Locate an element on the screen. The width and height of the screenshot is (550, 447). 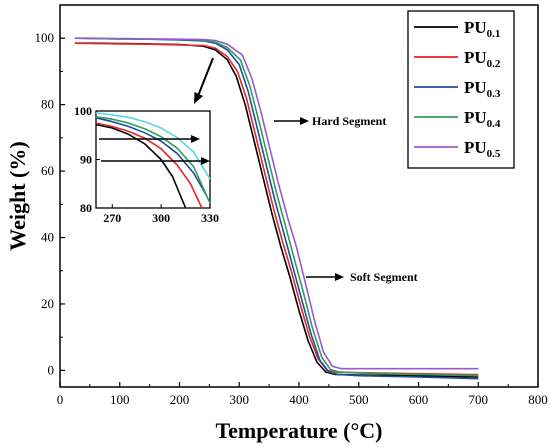
y-tick-label: 20 is located at coordinates (47, 303).